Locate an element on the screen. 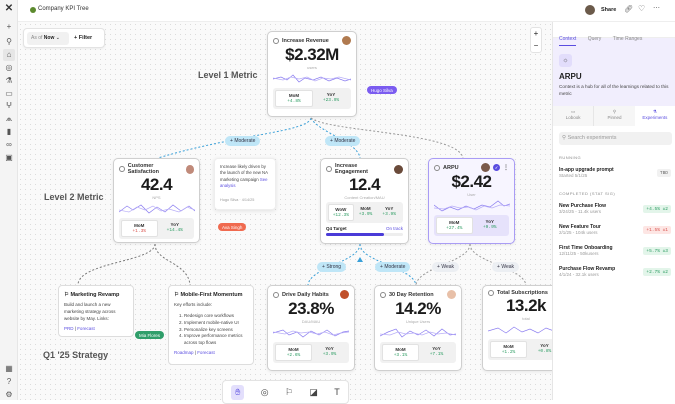 The image size is (675, 404). prd-link: PRD is located at coordinates (69, 328).